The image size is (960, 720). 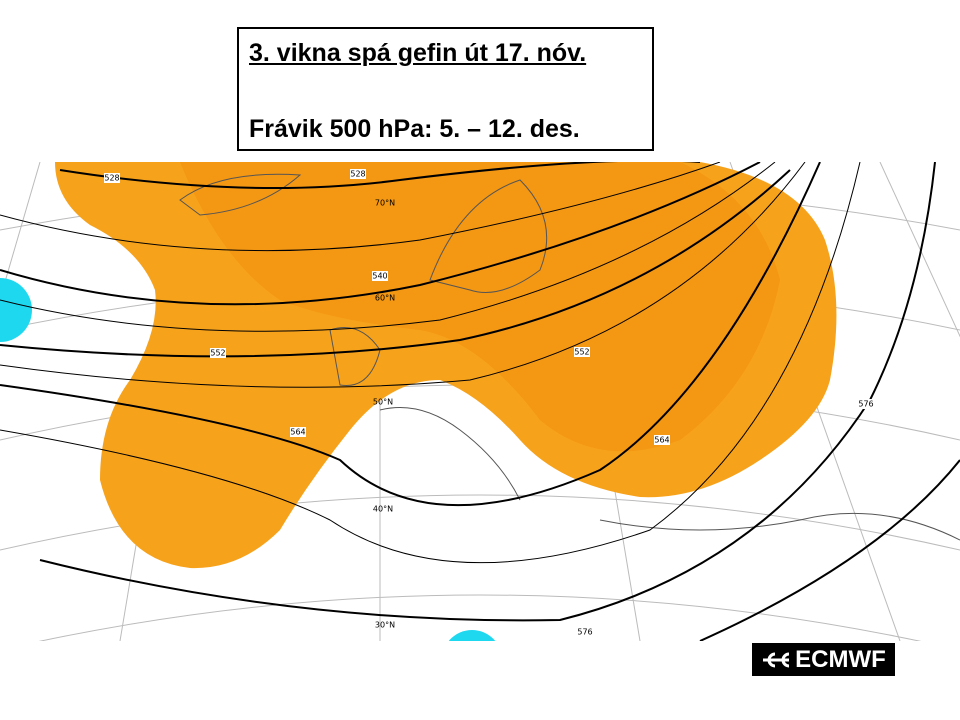 I want to click on latitude-label: 50°N, so click(x=383, y=402).